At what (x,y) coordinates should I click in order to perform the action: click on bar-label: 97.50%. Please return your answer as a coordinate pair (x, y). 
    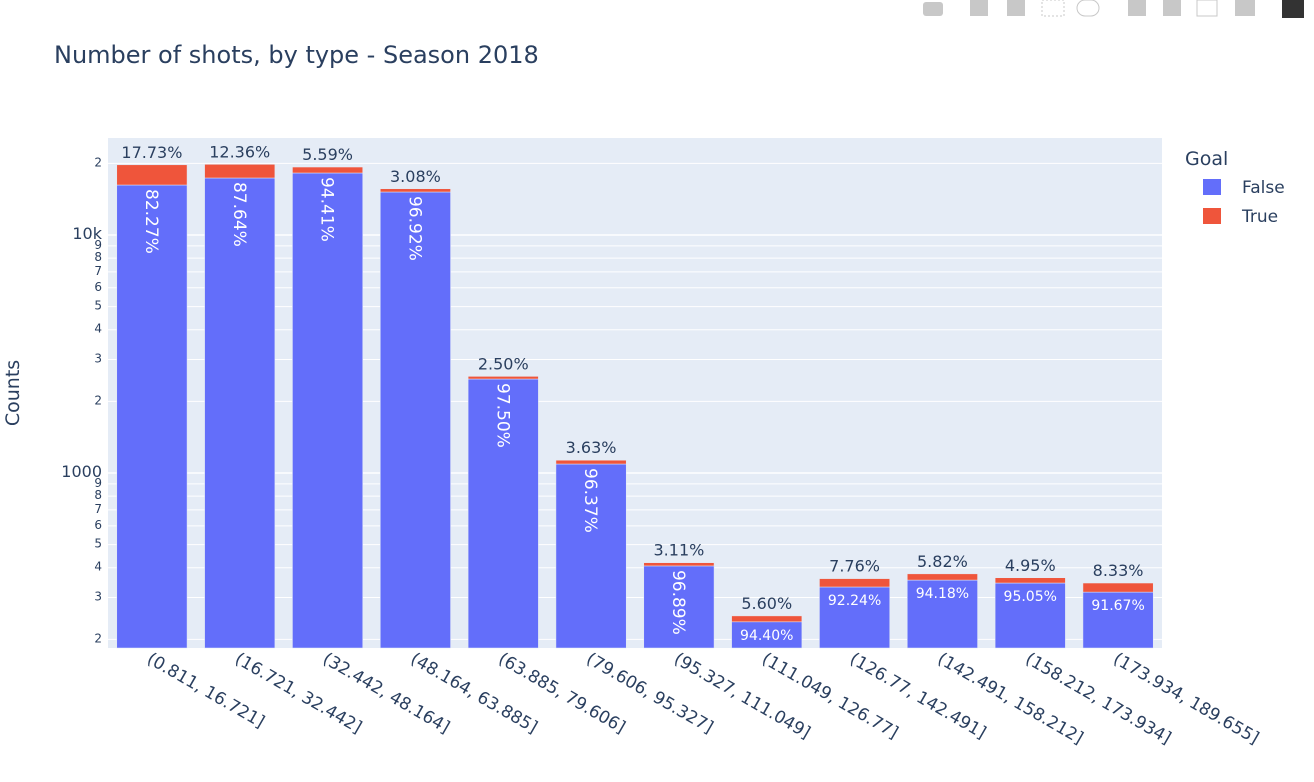
    Looking at the image, I should click on (502, 415).